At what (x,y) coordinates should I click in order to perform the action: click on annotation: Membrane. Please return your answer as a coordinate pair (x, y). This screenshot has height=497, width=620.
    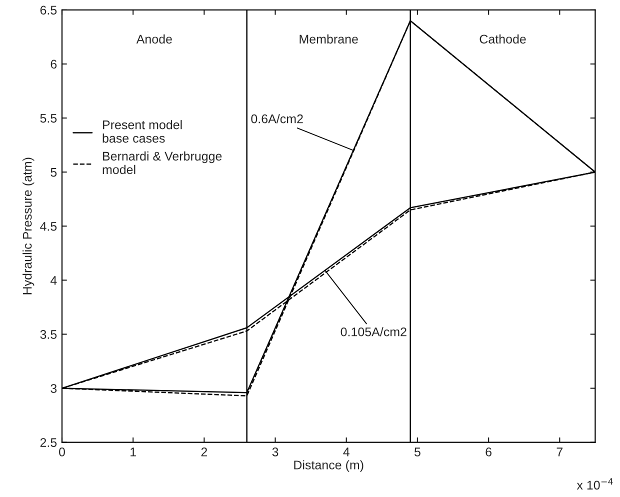
    Looking at the image, I should click on (329, 39).